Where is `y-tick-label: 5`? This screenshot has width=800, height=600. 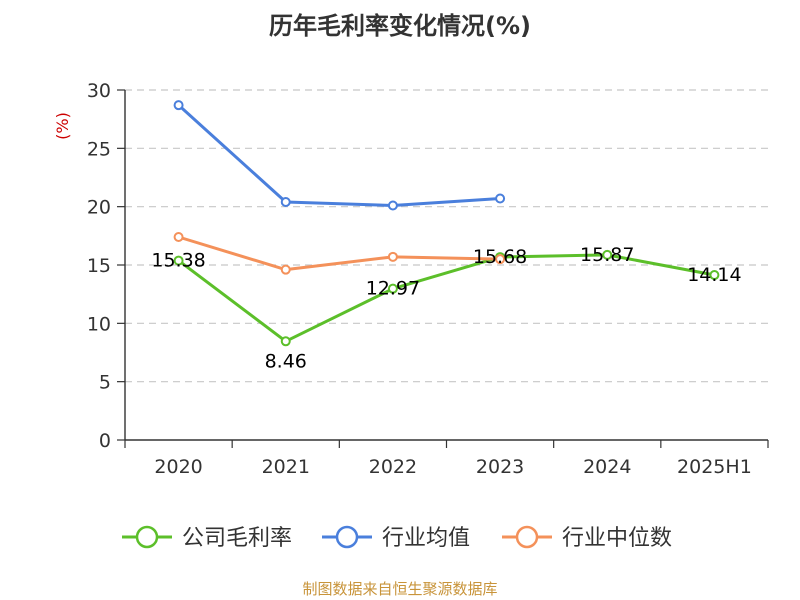
y-tick-label: 5 is located at coordinates (105, 383).